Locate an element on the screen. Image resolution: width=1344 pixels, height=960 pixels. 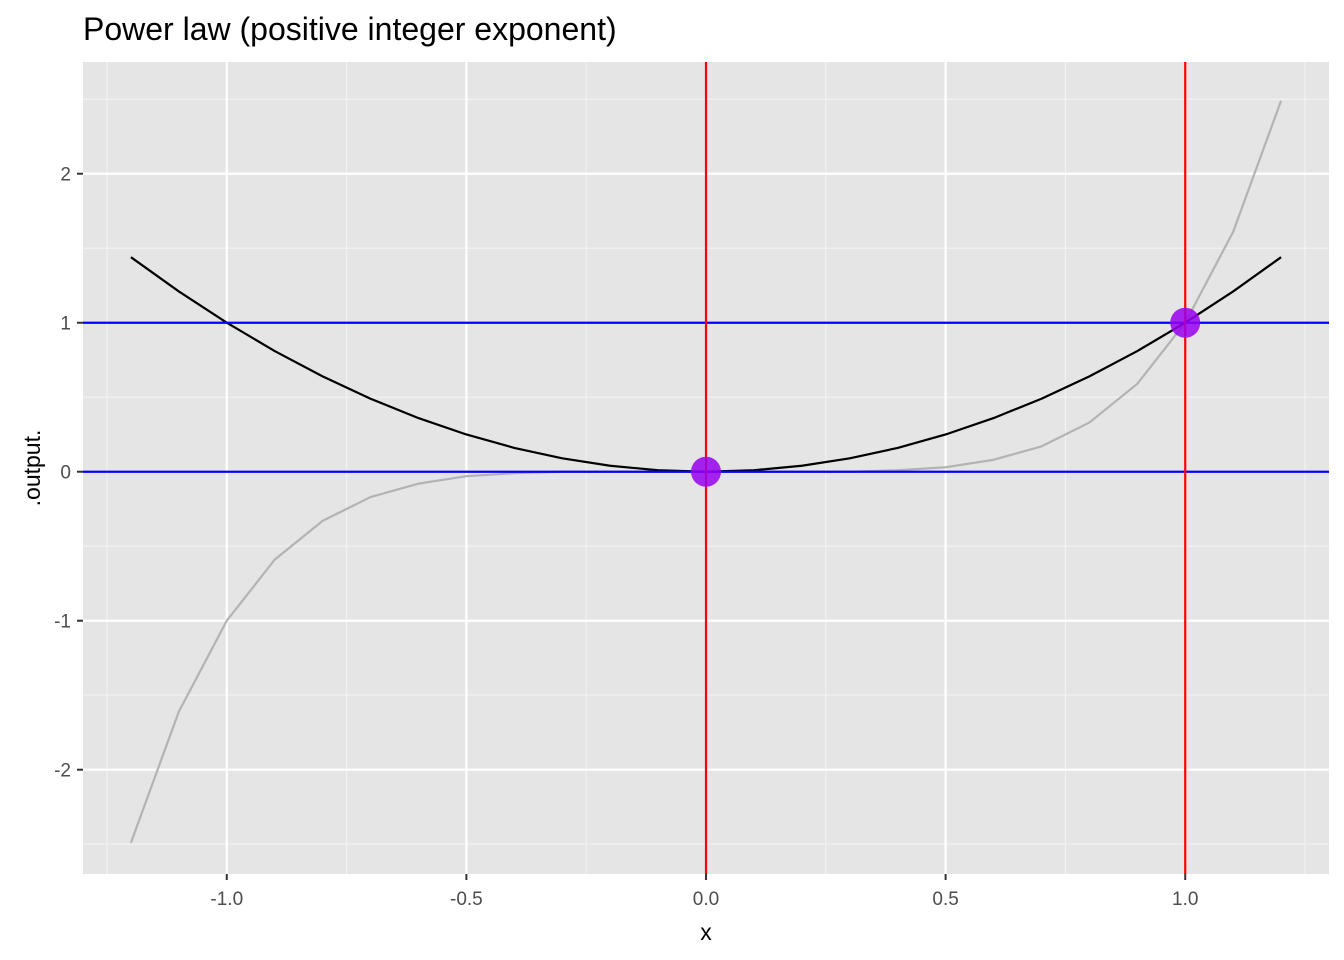
x-tick-label: 0.0 is located at coordinates (706, 899).